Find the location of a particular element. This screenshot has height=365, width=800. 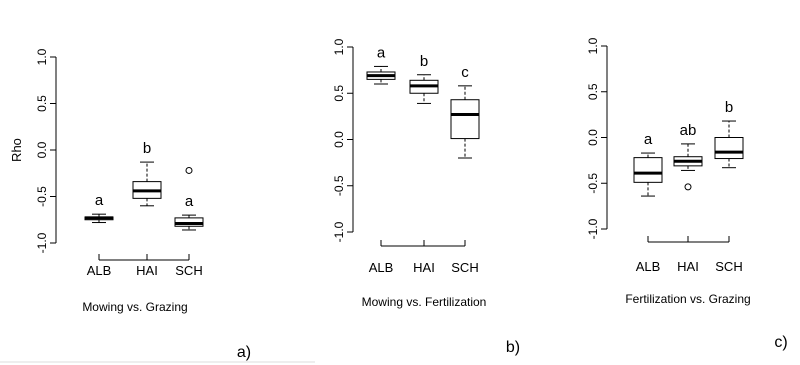

x-axis-title: Mowing vs. Fertilization is located at coordinates (424, 302).